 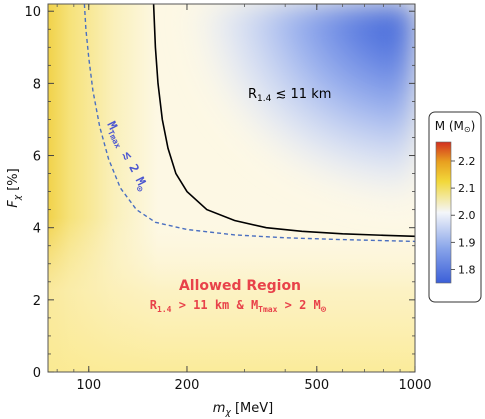 What do you see at coordinates (37, 373) in the screenshot?
I see `y-tick-label: 0` at bounding box center [37, 373].